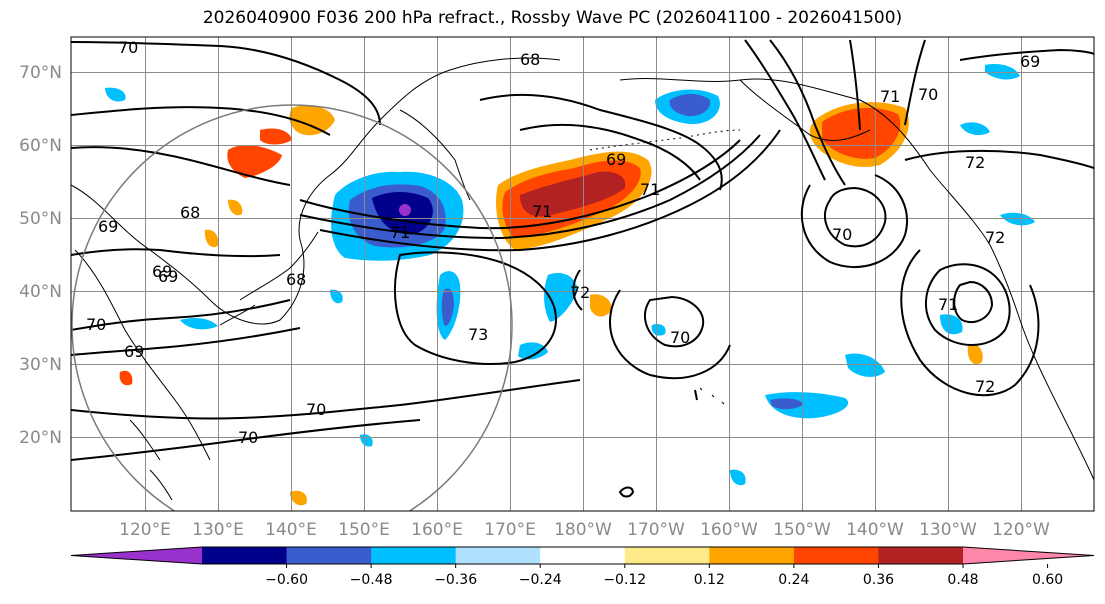  What do you see at coordinates (40, 146) in the screenshot?
I see `lat-label-60n: 60°N` at bounding box center [40, 146].